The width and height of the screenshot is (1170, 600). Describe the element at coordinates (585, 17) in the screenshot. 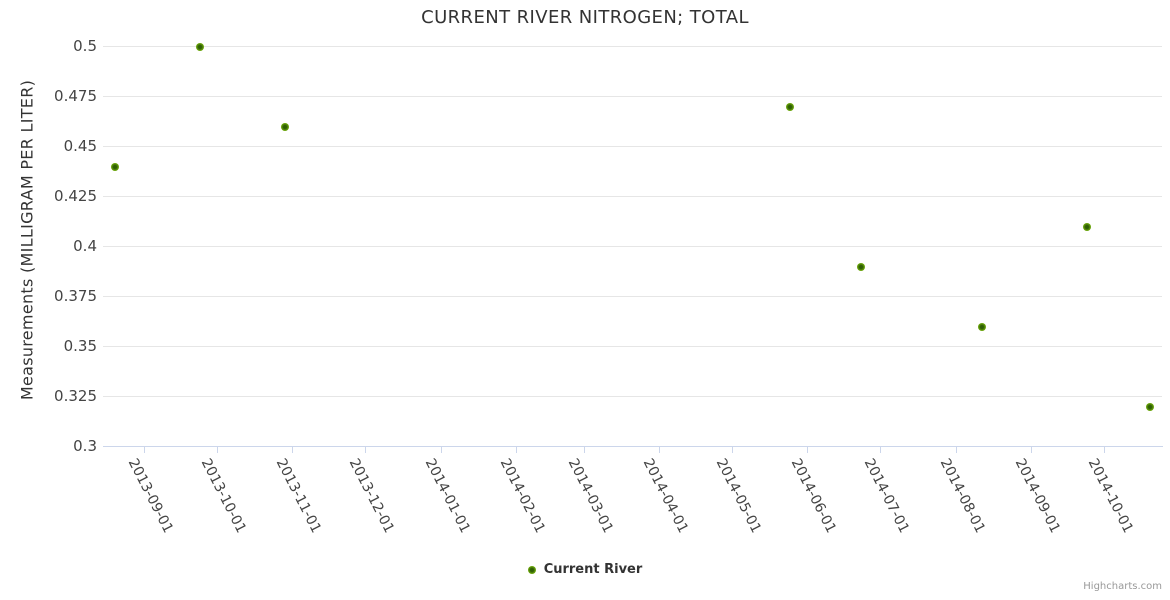

I see `chart-title: CURRENT RIVER NITROGEN; TOTAL` at that location.